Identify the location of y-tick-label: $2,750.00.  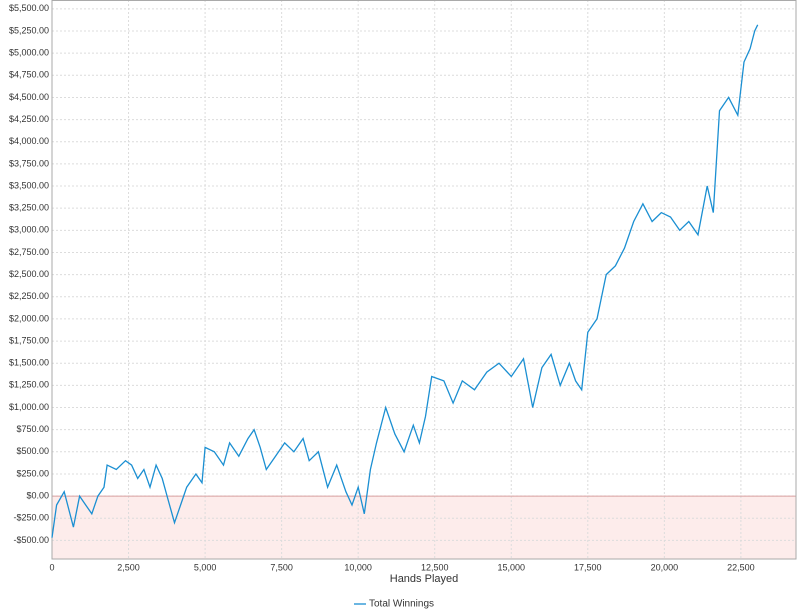
(29, 252).